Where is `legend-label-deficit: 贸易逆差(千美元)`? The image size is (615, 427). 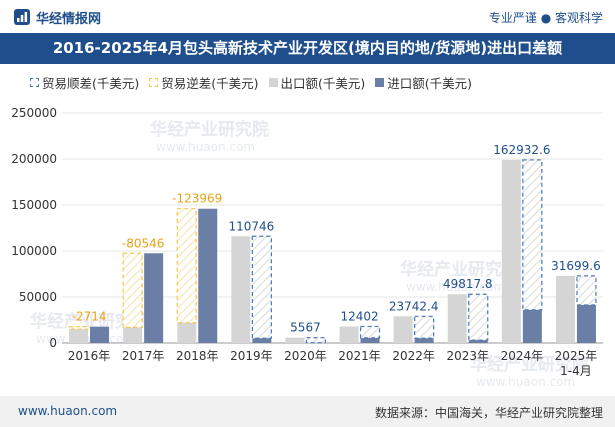
legend-label-deficit: 贸易逆差(千美元) is located at coordinates (210, 83).